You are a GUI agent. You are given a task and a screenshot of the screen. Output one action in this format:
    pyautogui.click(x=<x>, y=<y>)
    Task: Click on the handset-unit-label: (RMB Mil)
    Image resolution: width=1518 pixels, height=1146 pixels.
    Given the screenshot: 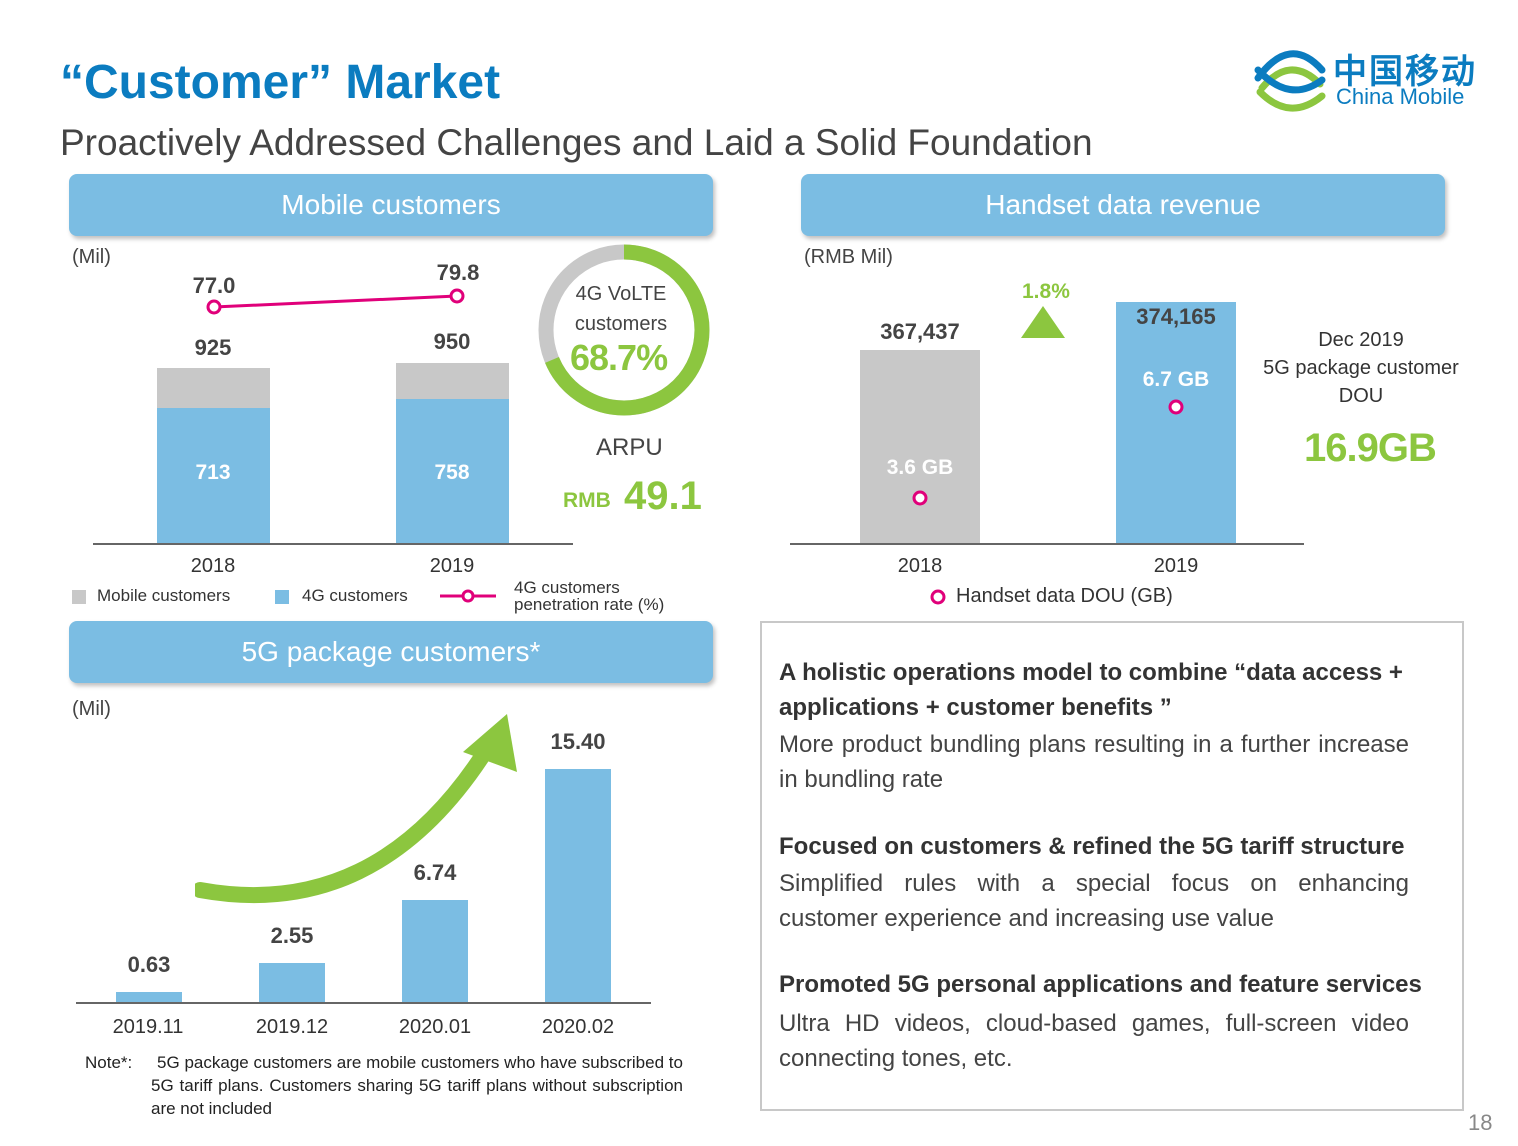 What is the action you would take?
    pyautogui.click(x=848, y=257)
    